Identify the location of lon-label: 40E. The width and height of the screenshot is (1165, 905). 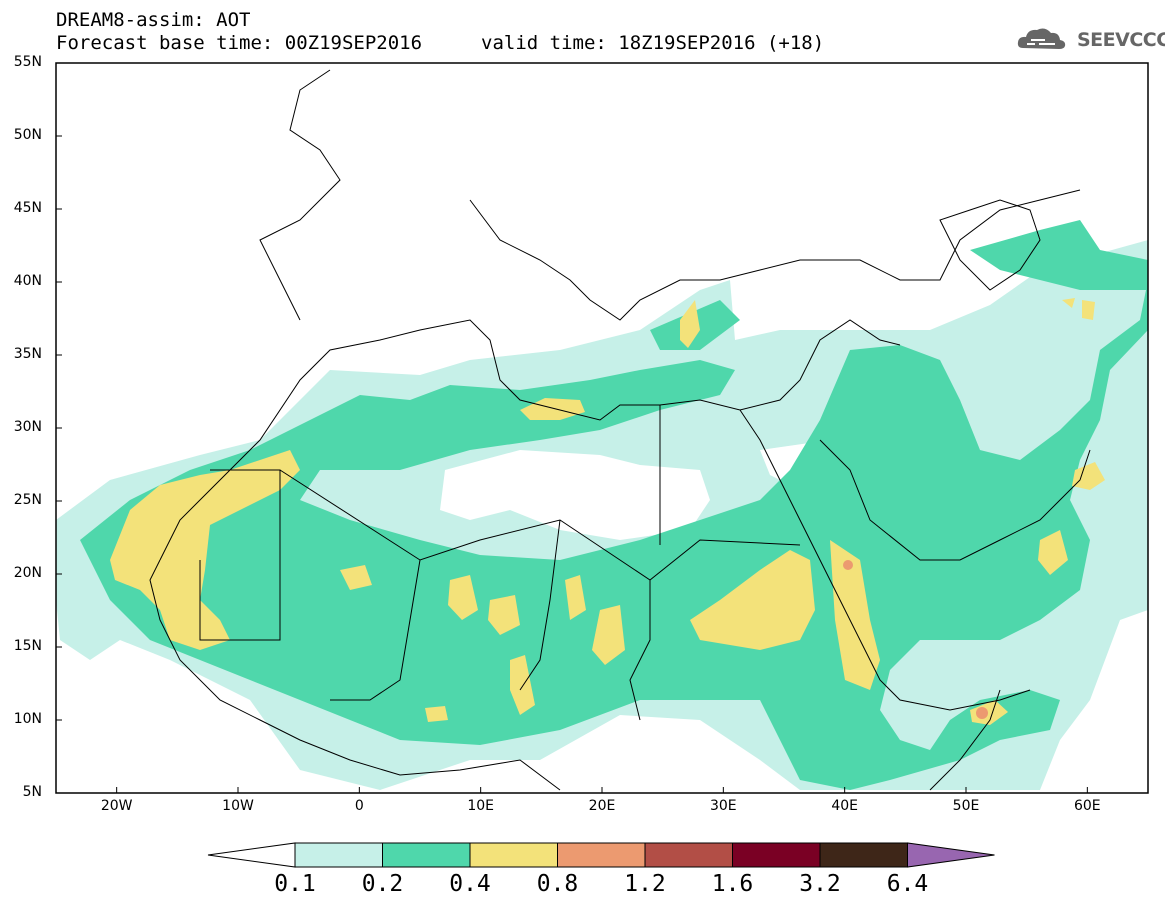
(844, 806).